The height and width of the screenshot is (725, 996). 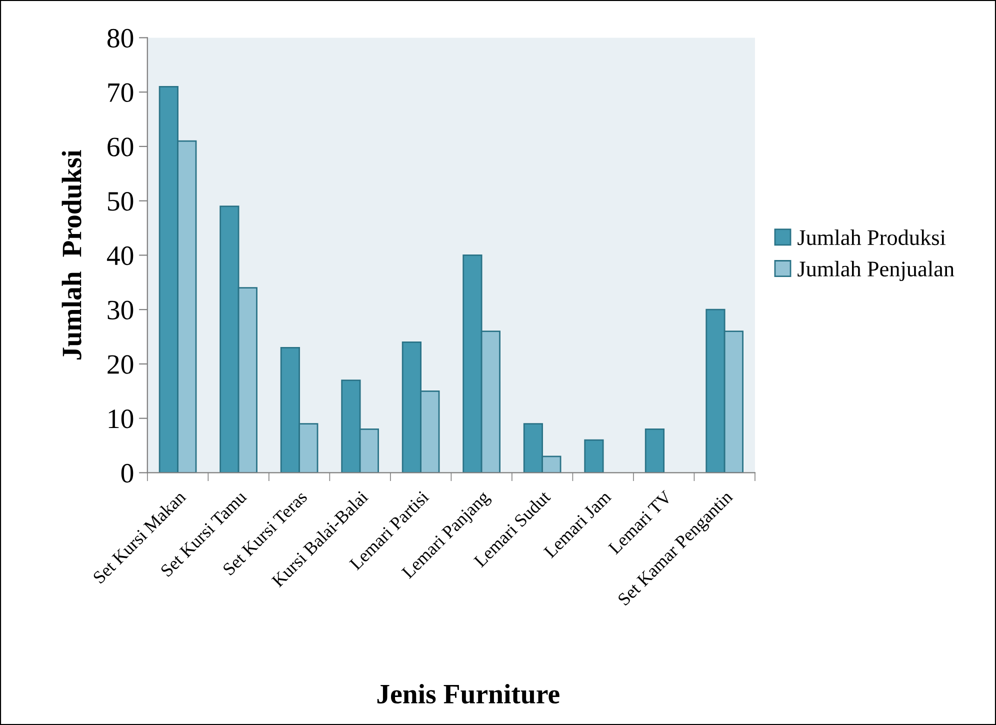 What do you see at coordinates (872, 237) in the screenshot?
I see `legend-label: Jumlah Produksi` at bounding box center [872, 237].